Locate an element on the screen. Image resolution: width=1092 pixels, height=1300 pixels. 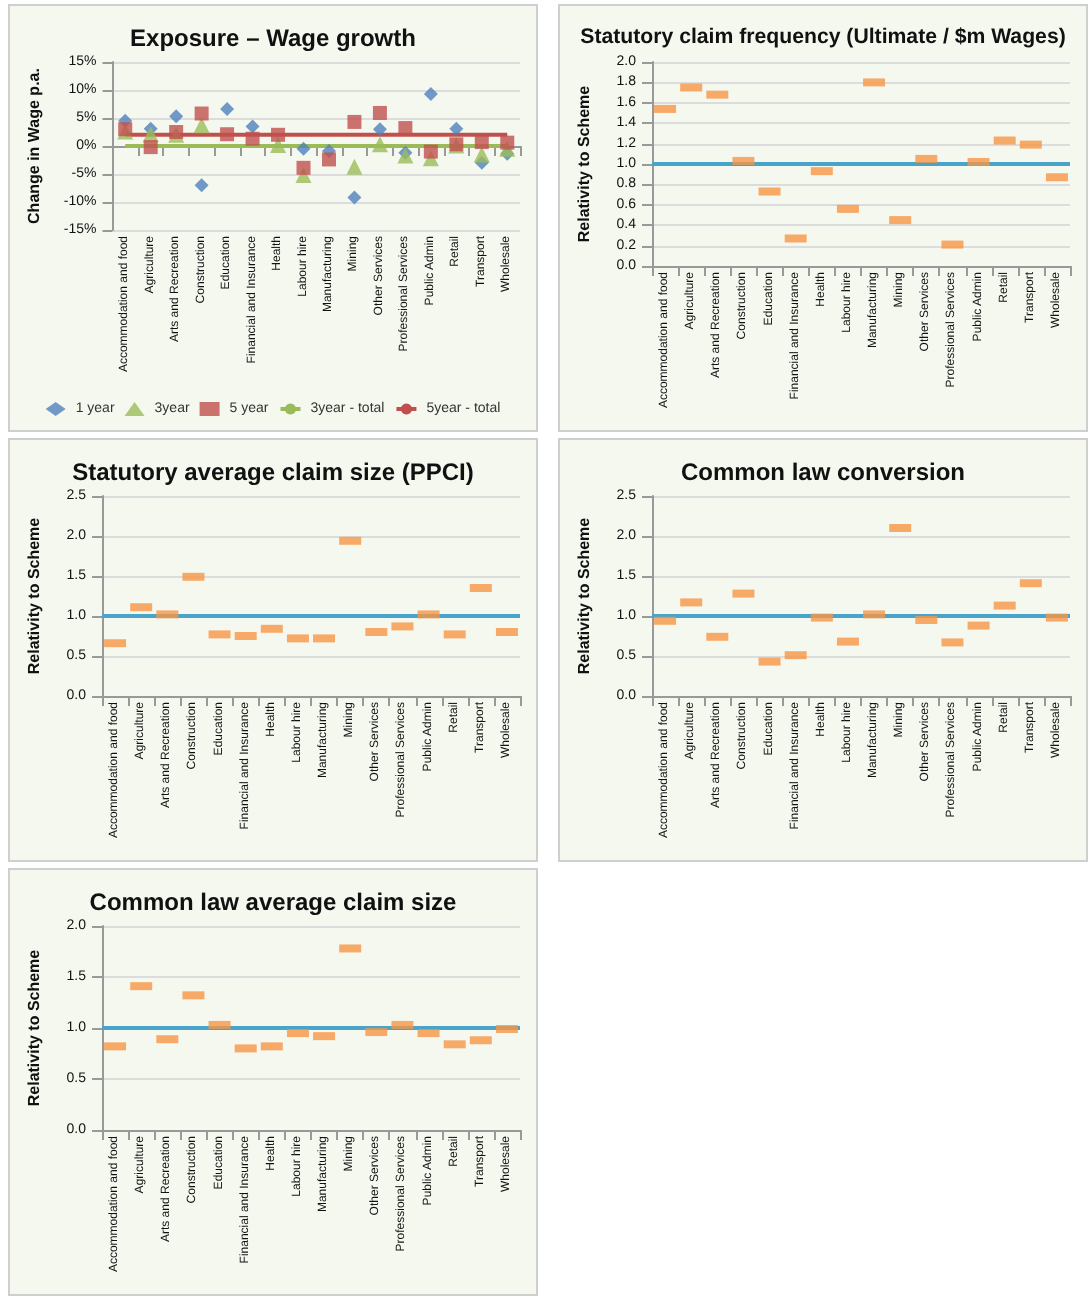
y-axis-title: Change in Wage p.a. is located at coordinates (34, 146).